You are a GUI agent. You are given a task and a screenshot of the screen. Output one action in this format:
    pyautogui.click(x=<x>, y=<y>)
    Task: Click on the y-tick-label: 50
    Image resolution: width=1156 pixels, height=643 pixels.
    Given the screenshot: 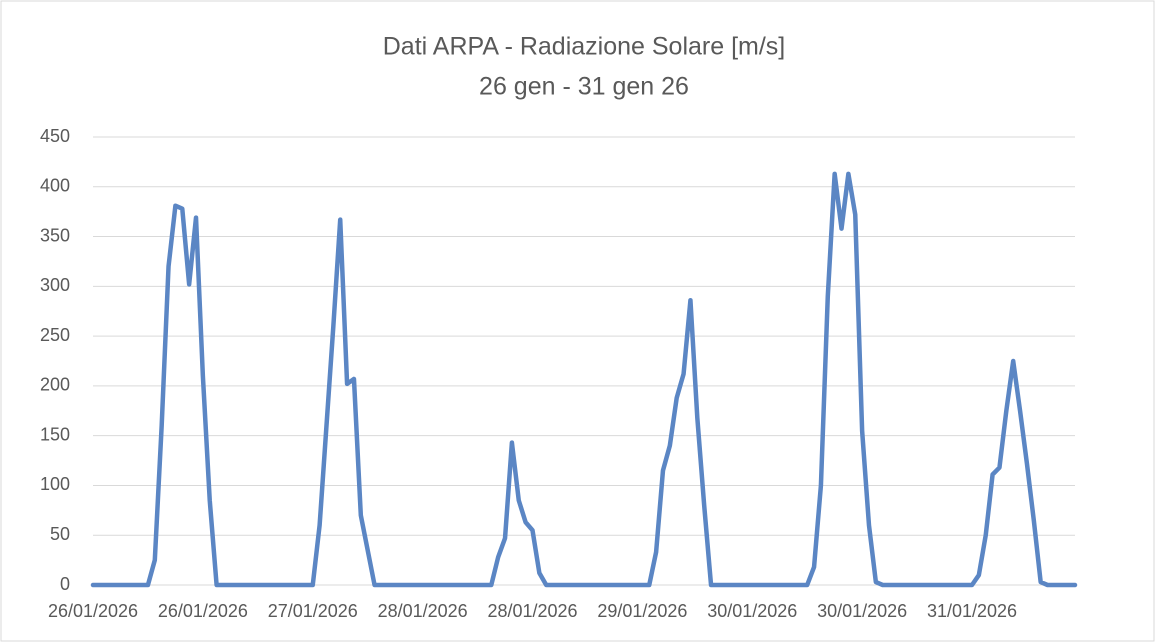 What is the action you would take?
    pyautogui.click(x=60, y=534)
    